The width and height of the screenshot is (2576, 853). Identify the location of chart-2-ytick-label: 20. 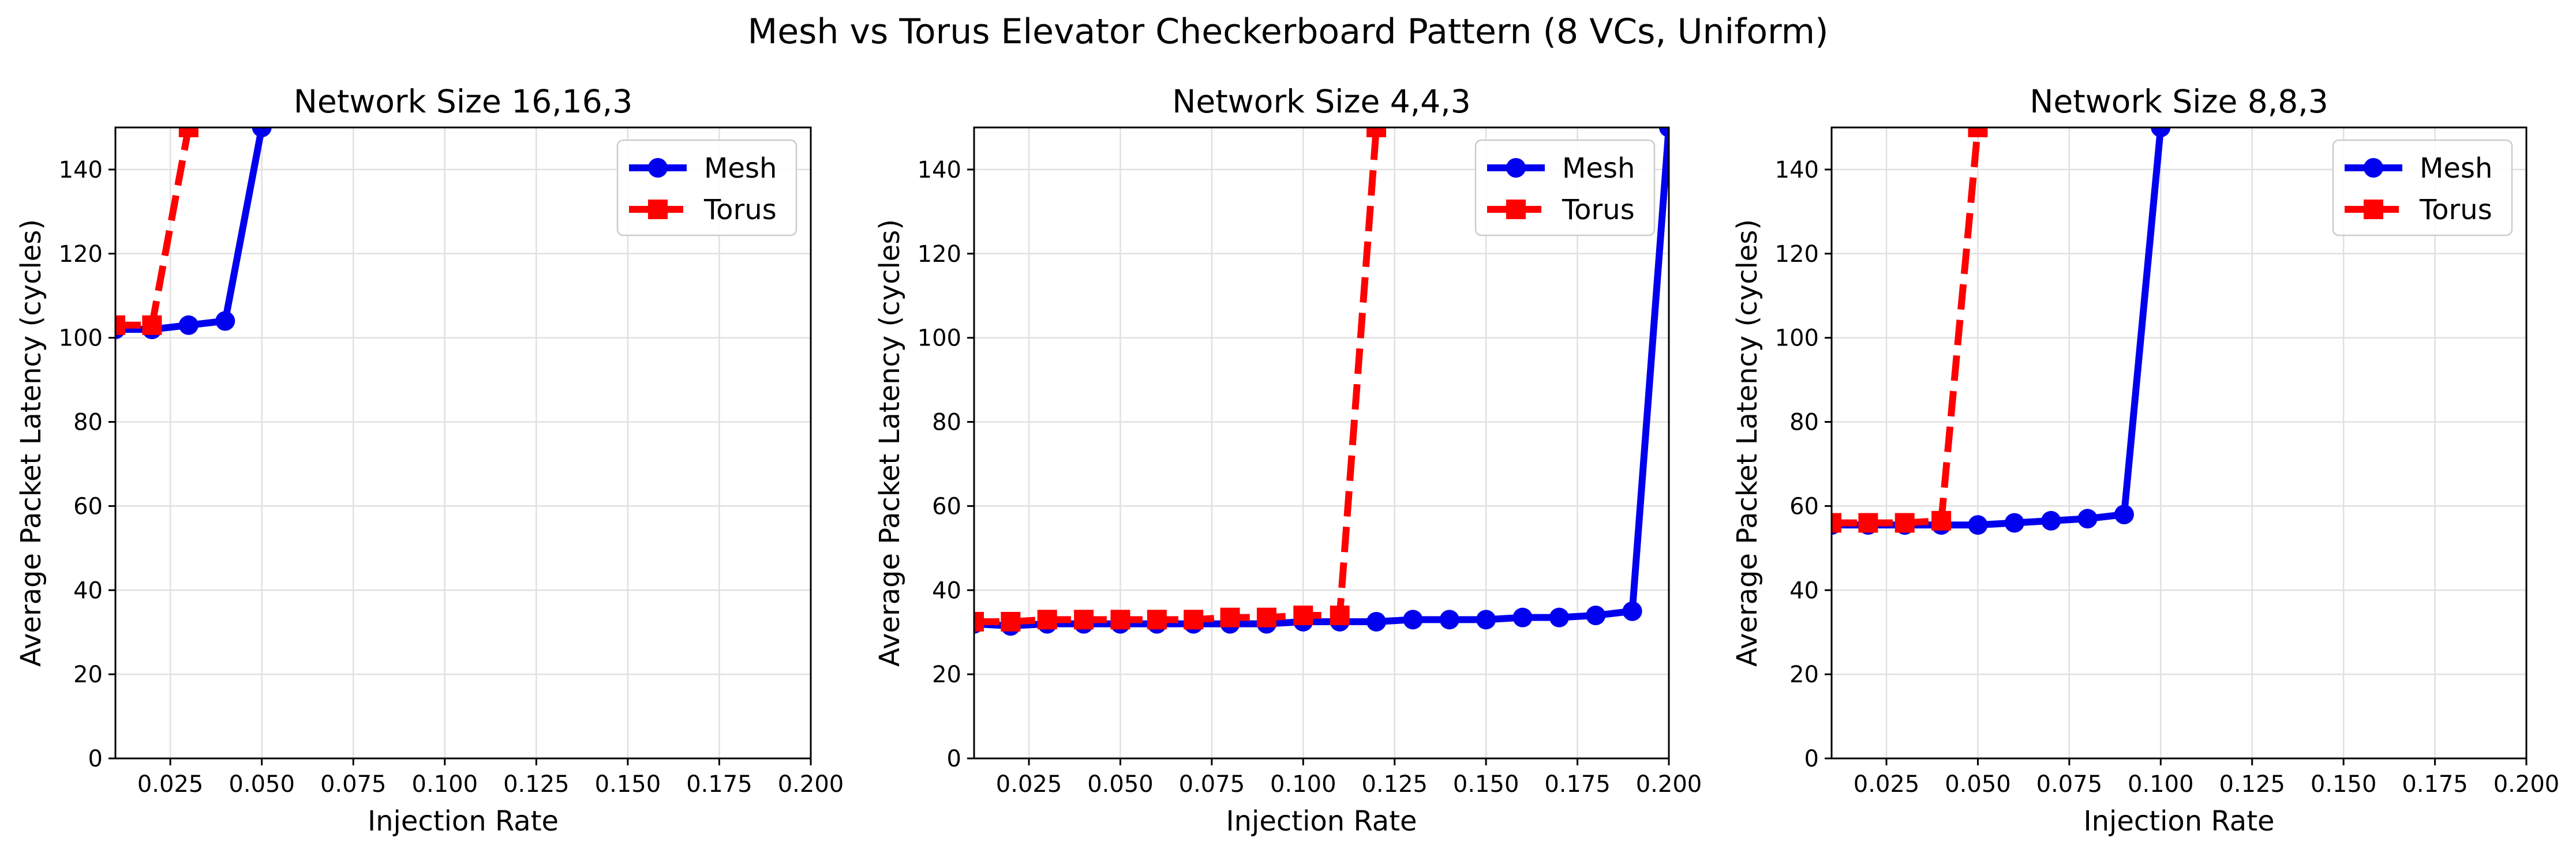
(947, 675).